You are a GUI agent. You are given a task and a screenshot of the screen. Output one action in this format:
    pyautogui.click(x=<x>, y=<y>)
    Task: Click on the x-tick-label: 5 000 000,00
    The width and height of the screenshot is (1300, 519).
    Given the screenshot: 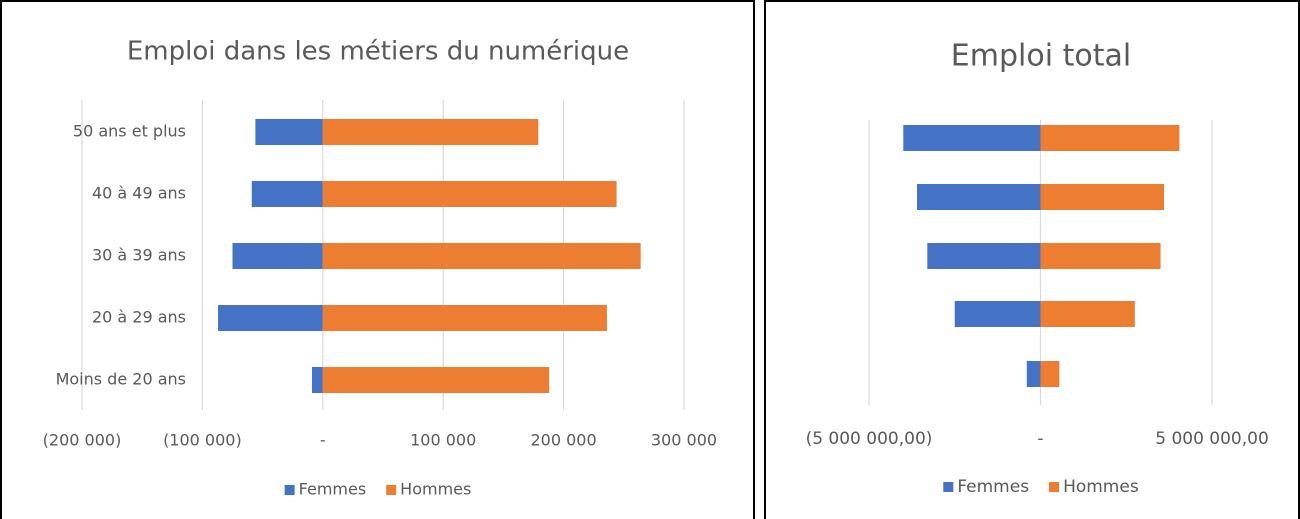 What is the action you would take?
    pyautogui.click(x=1212, y=439)
    